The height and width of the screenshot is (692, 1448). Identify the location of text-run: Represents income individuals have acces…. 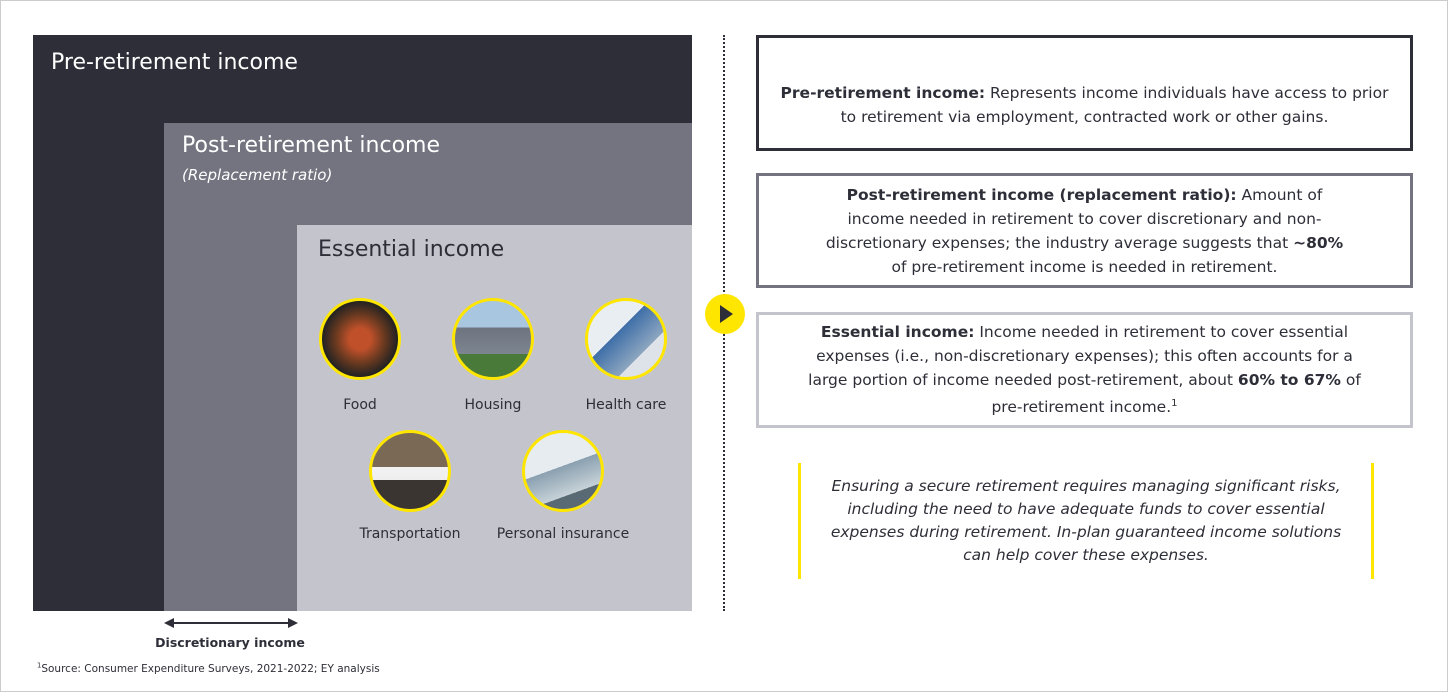
(1114, 105).